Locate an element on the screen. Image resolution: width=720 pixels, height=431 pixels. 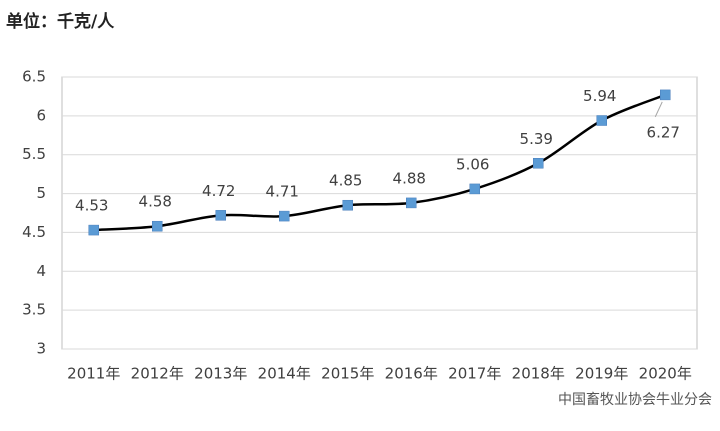
x-tick-label: 2013年 is located at coordinates (220, 374).